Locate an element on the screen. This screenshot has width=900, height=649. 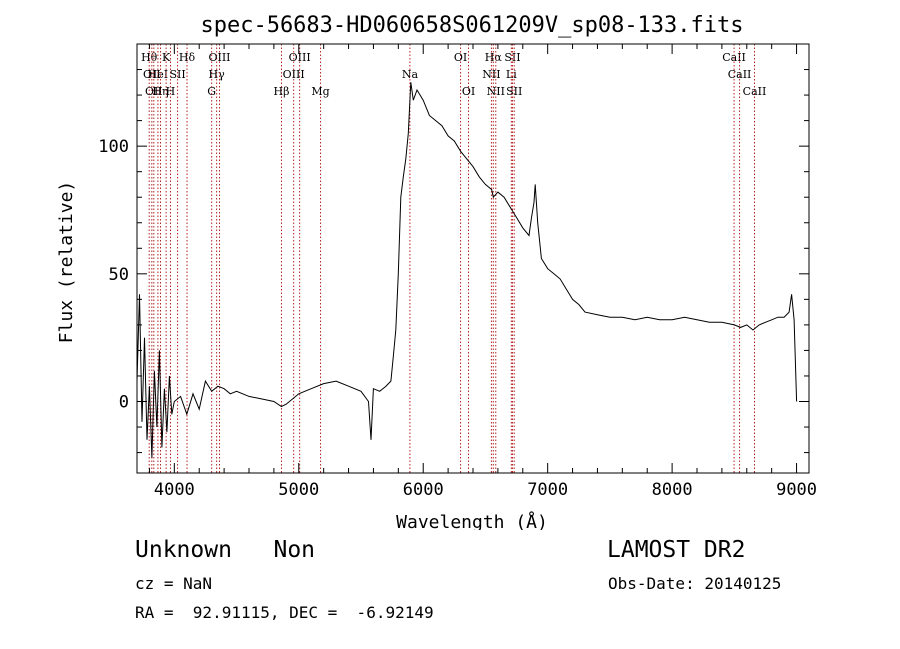
line-marker-label: Li is located at coordinates (511, 74).